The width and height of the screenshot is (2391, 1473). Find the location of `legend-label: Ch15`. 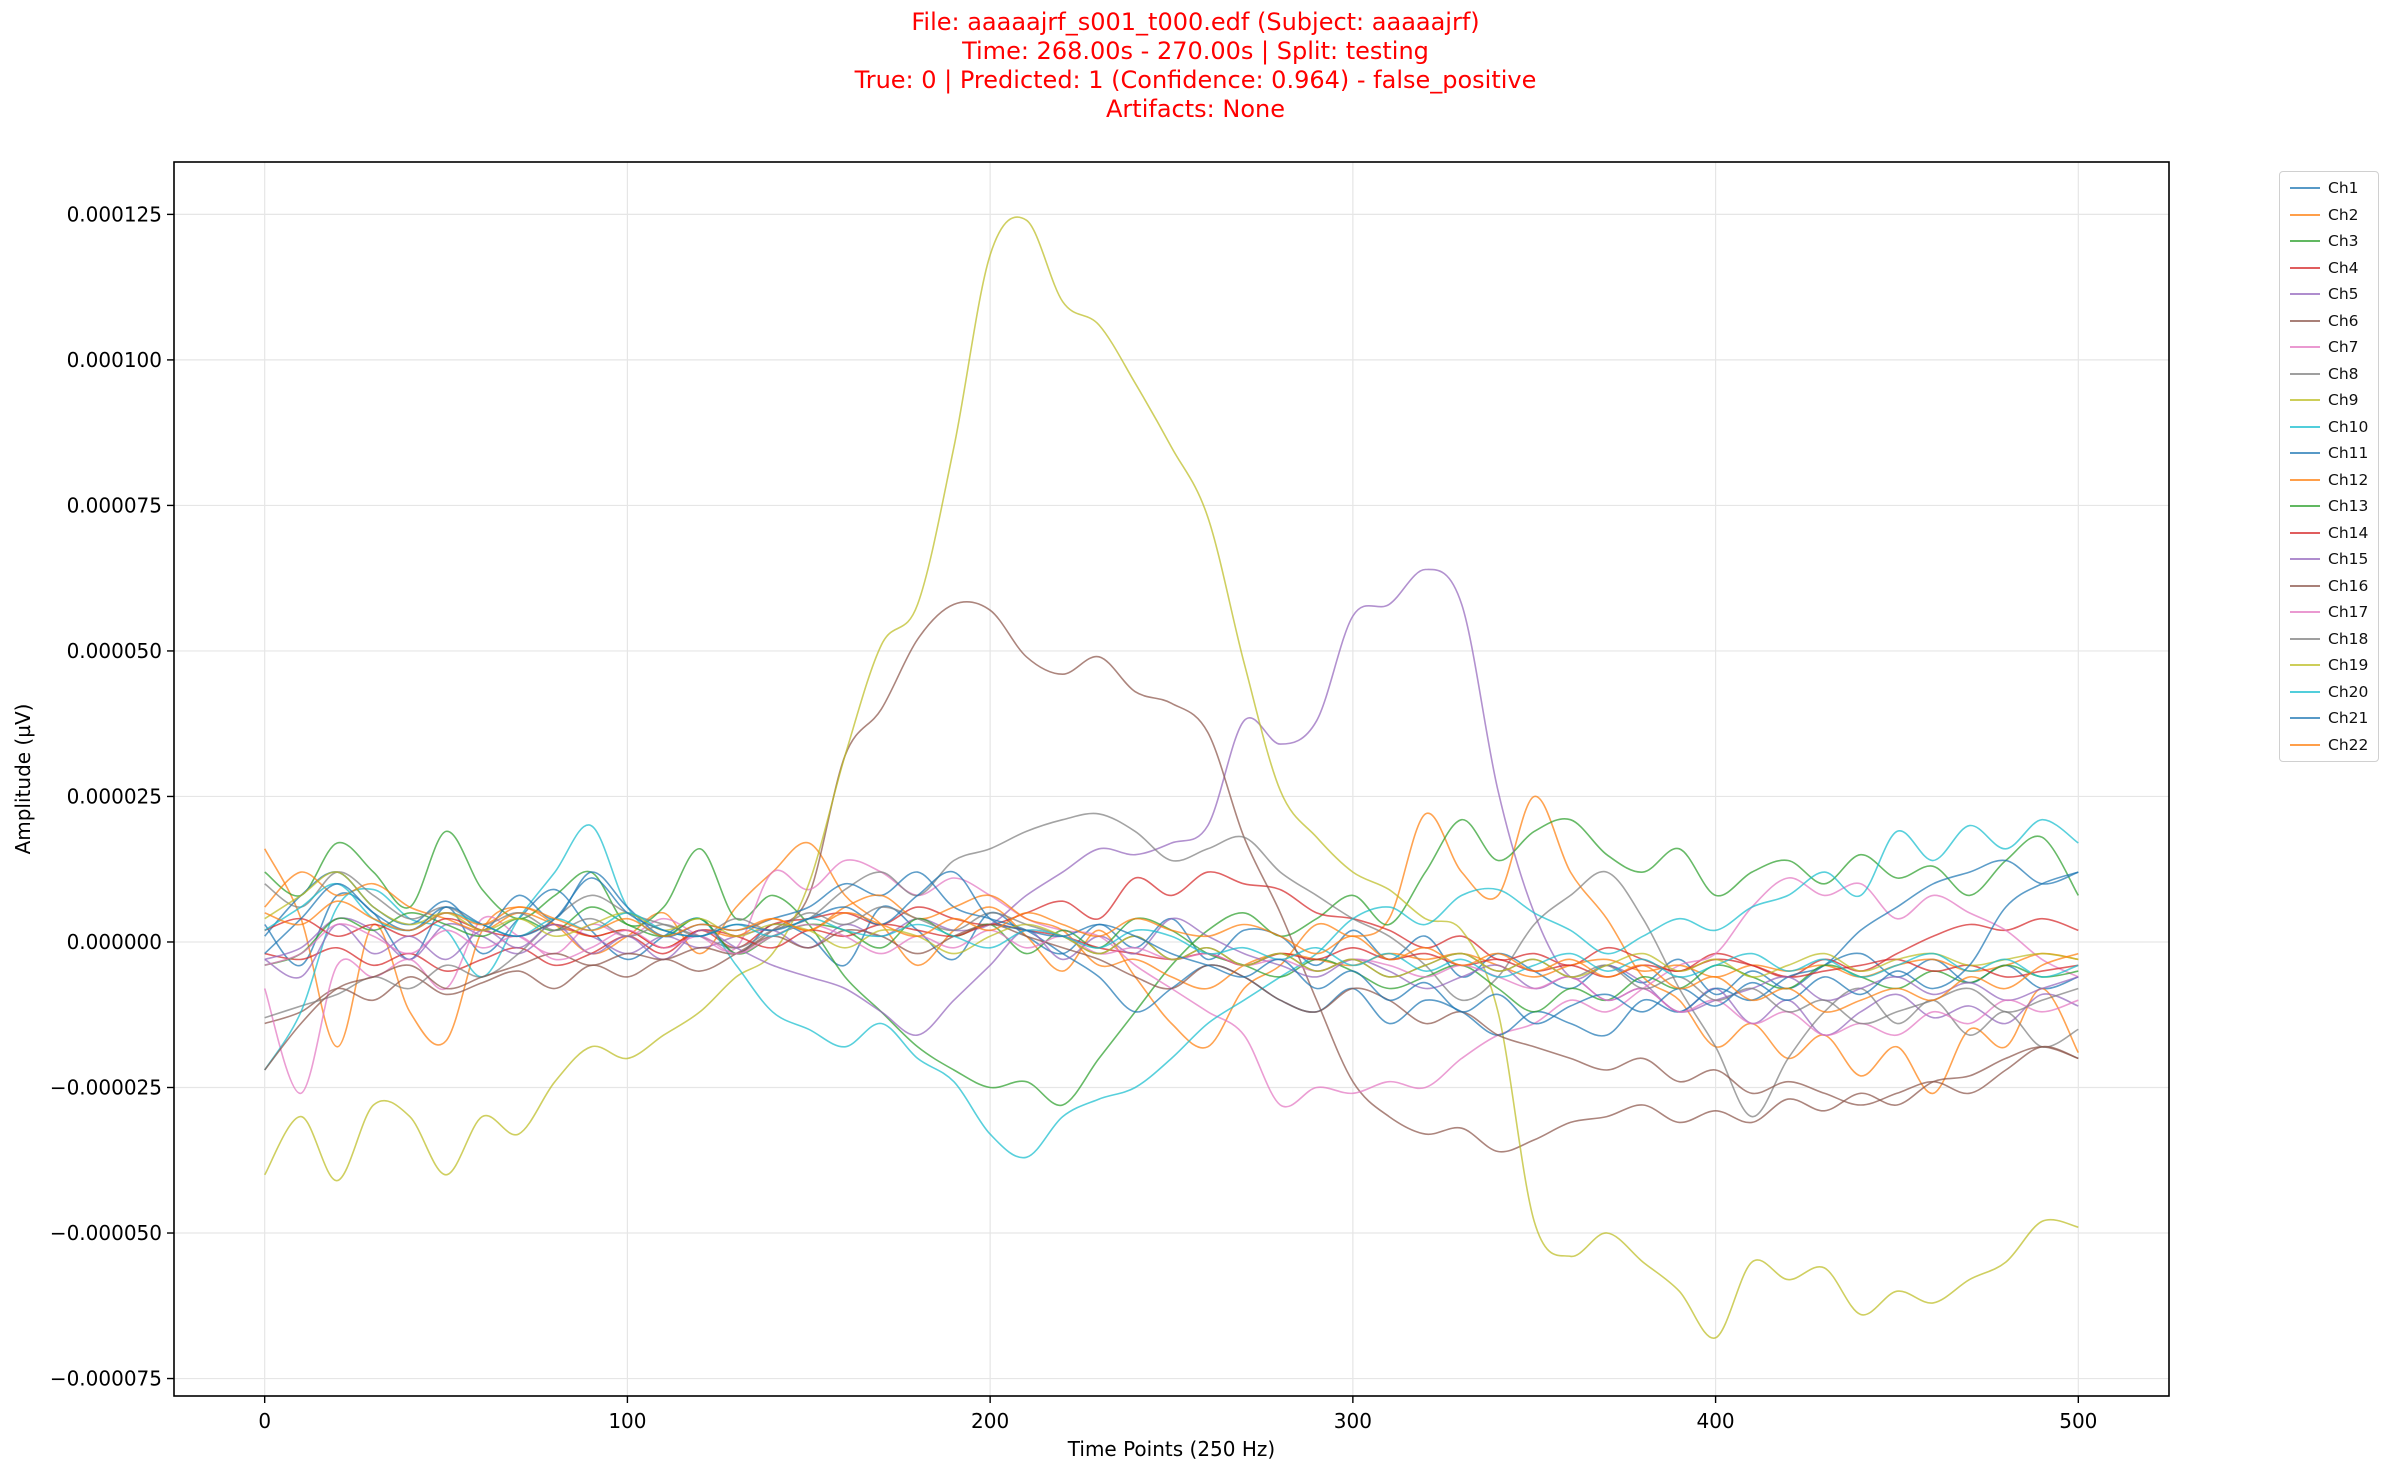

legend-label: Ch15 is located at coordinates (2348, 559).